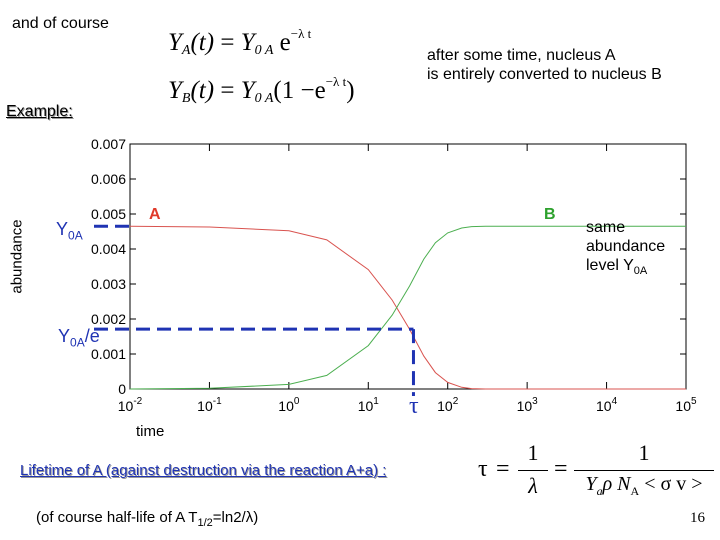  I want to click on y-tick-label: 0.006, so click(108, 179).